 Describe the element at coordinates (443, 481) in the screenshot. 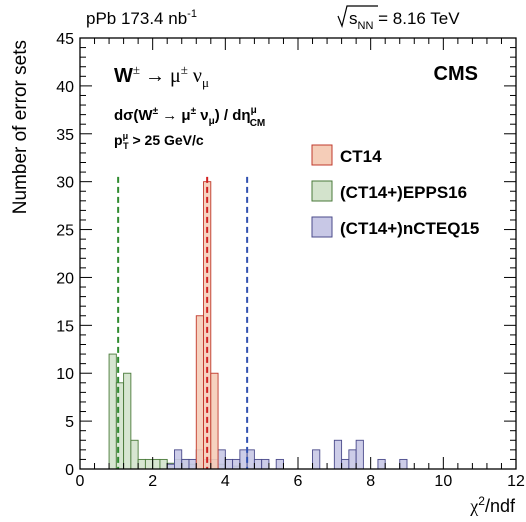

I see `x-tick-label: 10` at that location.